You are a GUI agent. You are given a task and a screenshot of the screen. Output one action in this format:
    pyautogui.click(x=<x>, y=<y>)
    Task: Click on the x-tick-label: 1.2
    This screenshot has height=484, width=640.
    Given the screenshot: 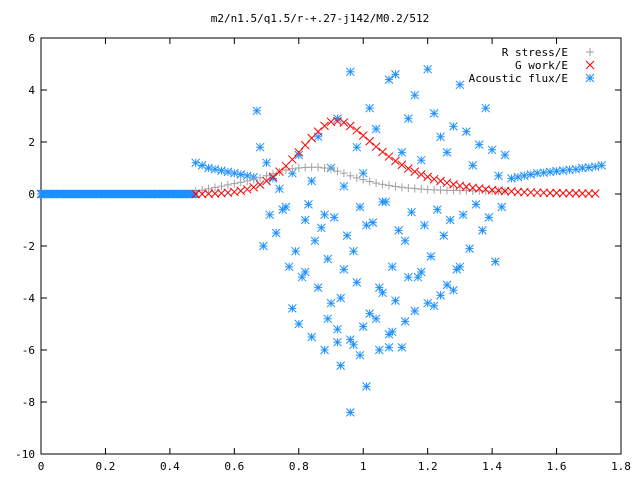 What is the action you would take?
    pyautogui.click(x=428, y=466)
    